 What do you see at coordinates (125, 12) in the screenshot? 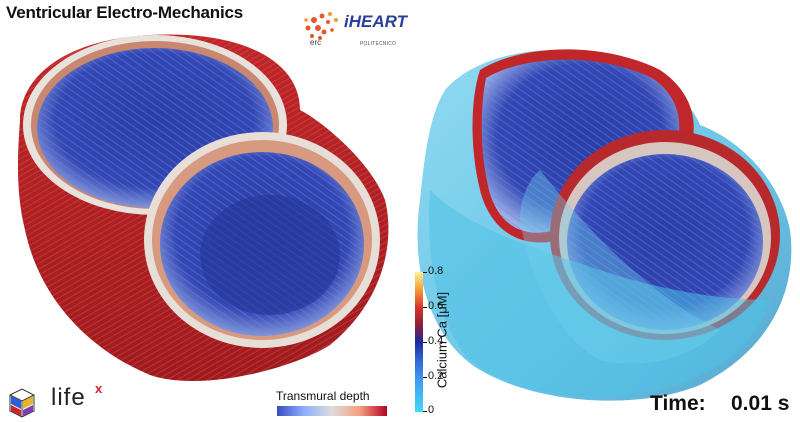
I see `page-title: Ventricular Electro-Mechanics` at bounding box center [125, 12].